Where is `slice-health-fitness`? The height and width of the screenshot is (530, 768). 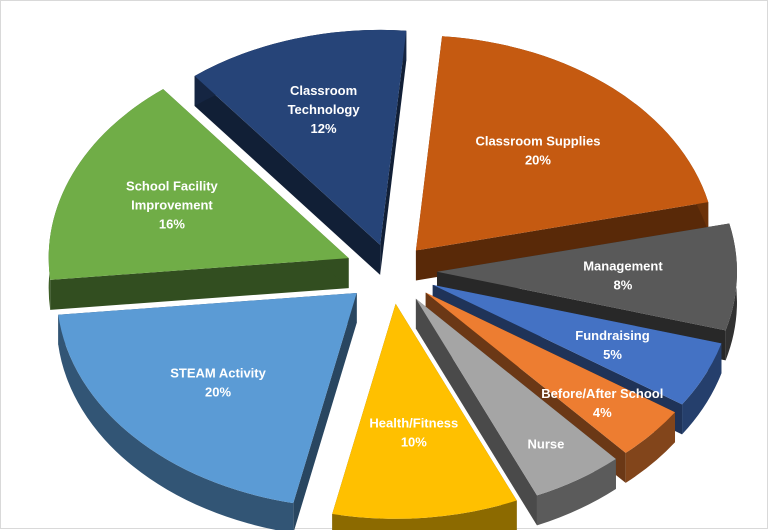 slice-health-fitness is located at coordinates (424, 416).